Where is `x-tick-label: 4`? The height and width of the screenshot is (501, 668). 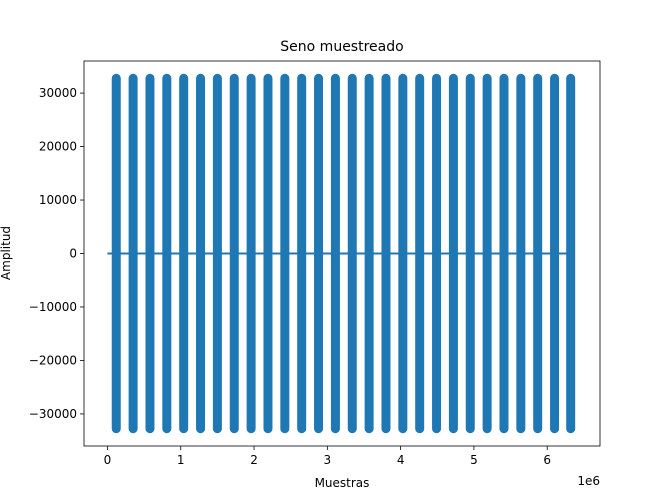
x-tick-label: 4 is located at coordinates (401, 460).